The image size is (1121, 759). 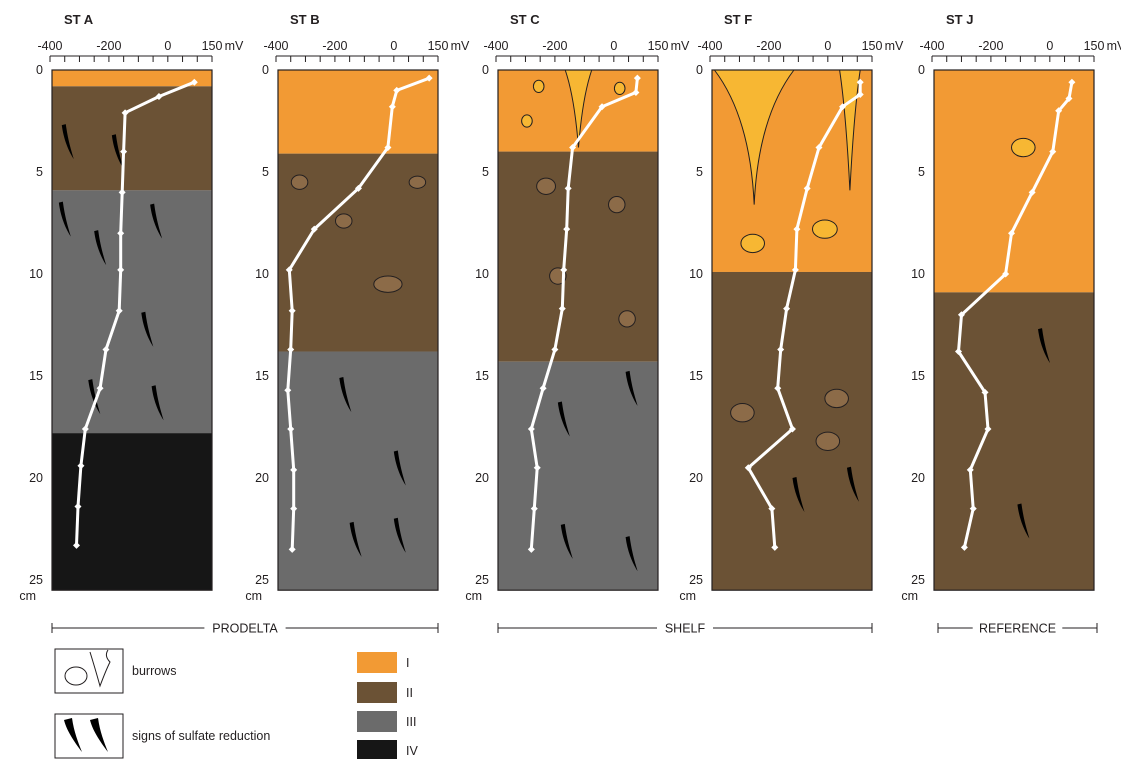 I want to click on legend-burrows-symbol, so click(x=89, y=671).